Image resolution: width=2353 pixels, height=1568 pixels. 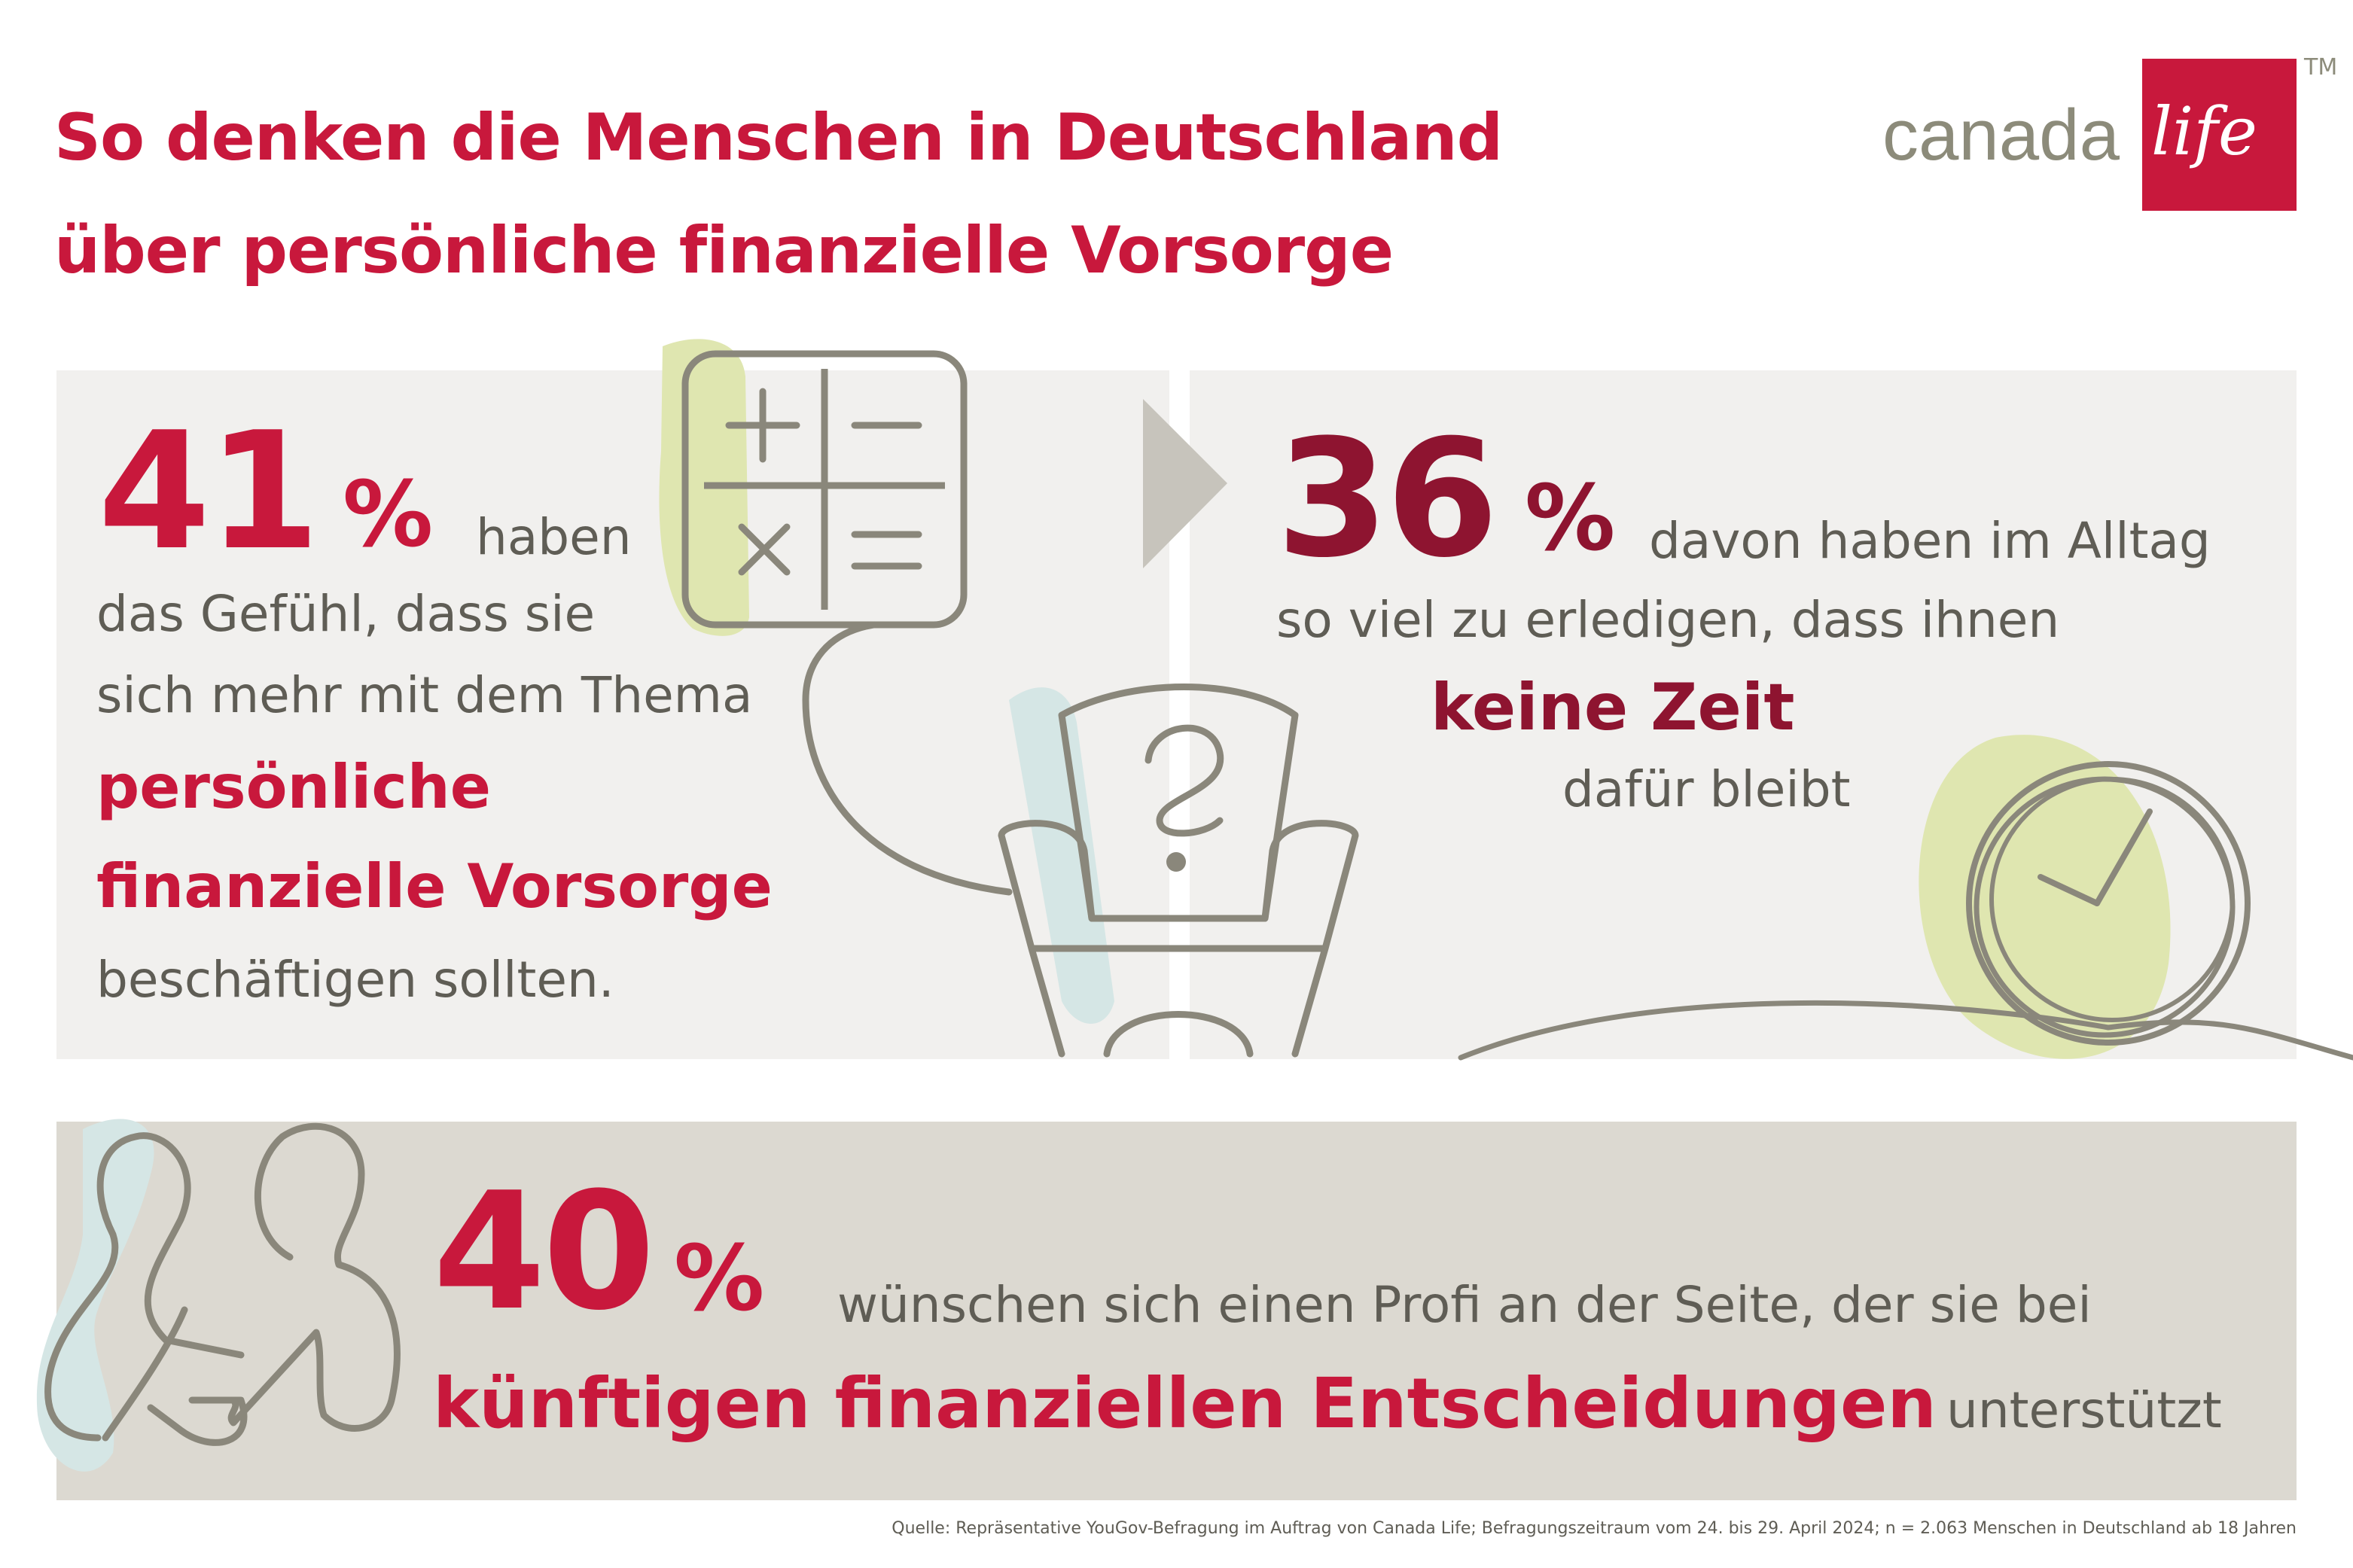 I want to click on stat1-text-1: haben, so click(x=554, y=537).